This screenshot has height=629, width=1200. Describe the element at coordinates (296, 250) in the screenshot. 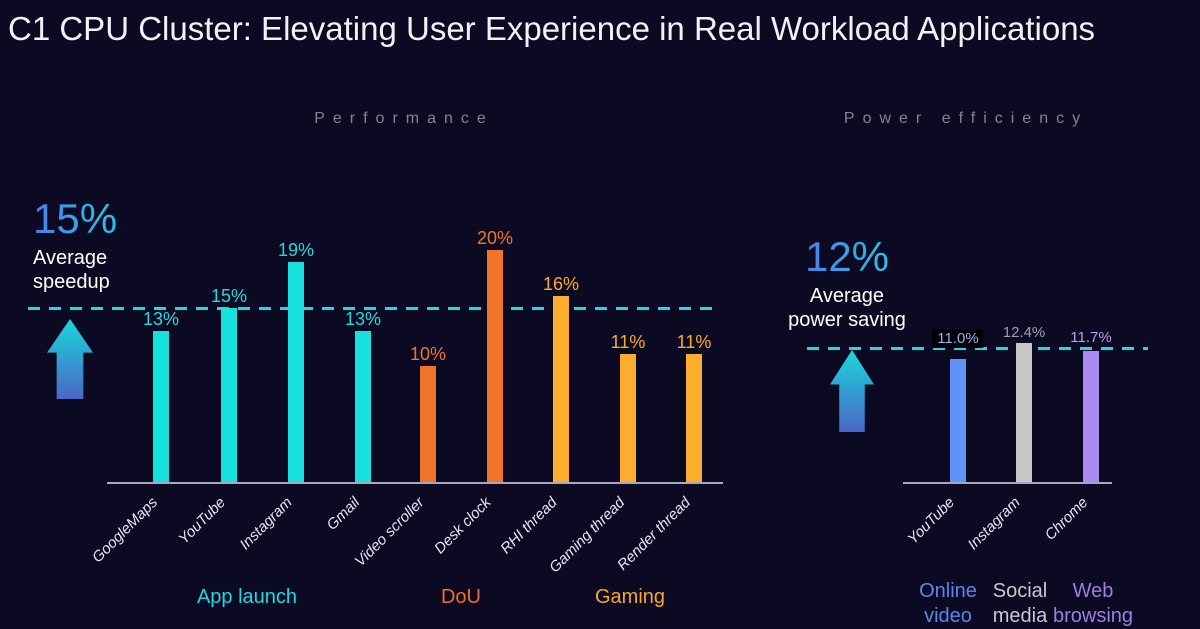

I see `perf-value-label-instagram: 19%` at that location.